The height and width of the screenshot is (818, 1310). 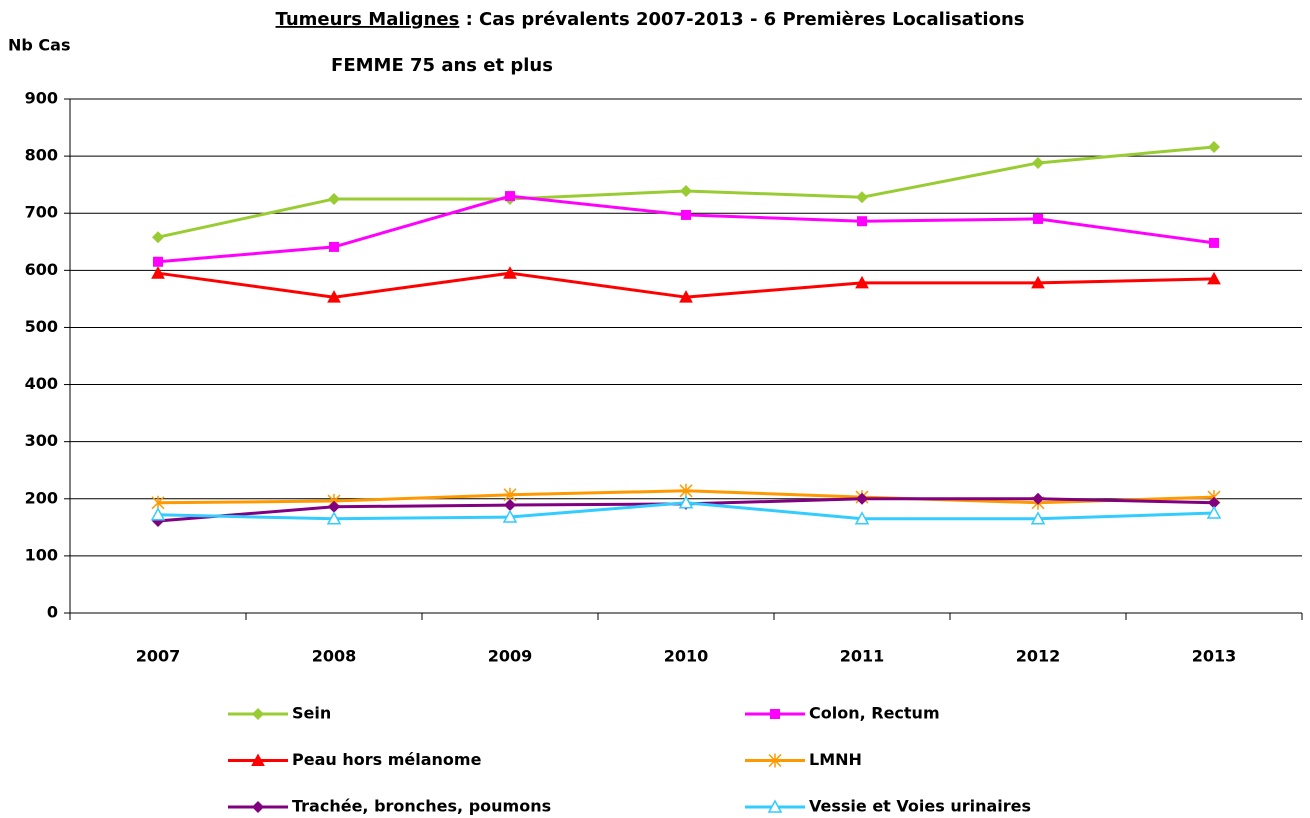 What do you see at coordinates (41, 497) in the screenshot?
I see `y-tick-label: 200` at bounding box center [41, 497].